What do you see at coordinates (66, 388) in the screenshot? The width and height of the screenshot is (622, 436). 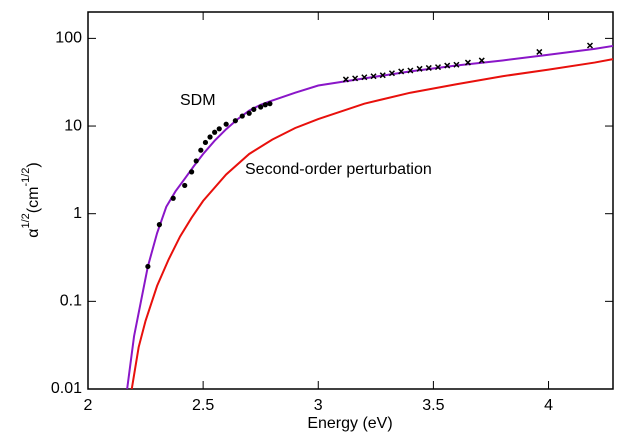 I see `y-tick-label: 0.01` at bounding box center [66, 388].